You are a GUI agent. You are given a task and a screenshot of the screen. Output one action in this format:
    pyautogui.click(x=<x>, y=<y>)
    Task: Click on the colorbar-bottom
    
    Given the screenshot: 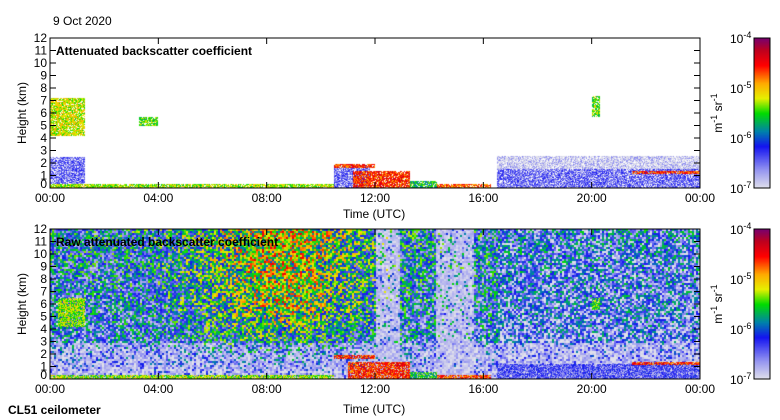 What is the action you would take?
    pyautogui.click(x=762, y=304)
    